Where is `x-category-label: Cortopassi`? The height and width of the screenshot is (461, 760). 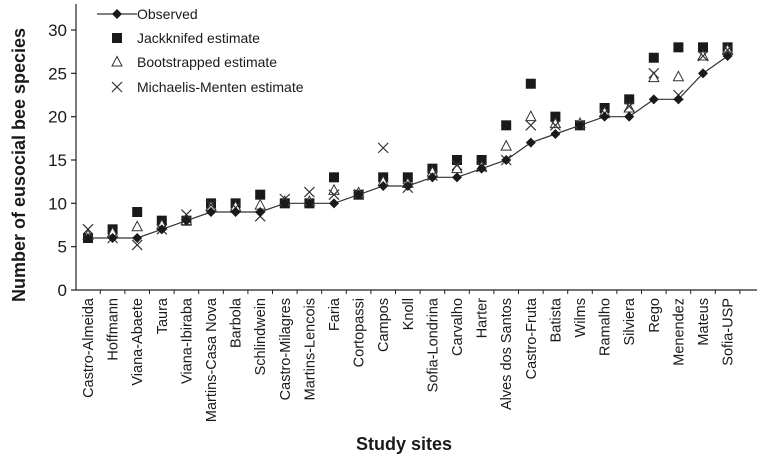 x-category-label: Cortopassi is located at coordinates (360, 332).